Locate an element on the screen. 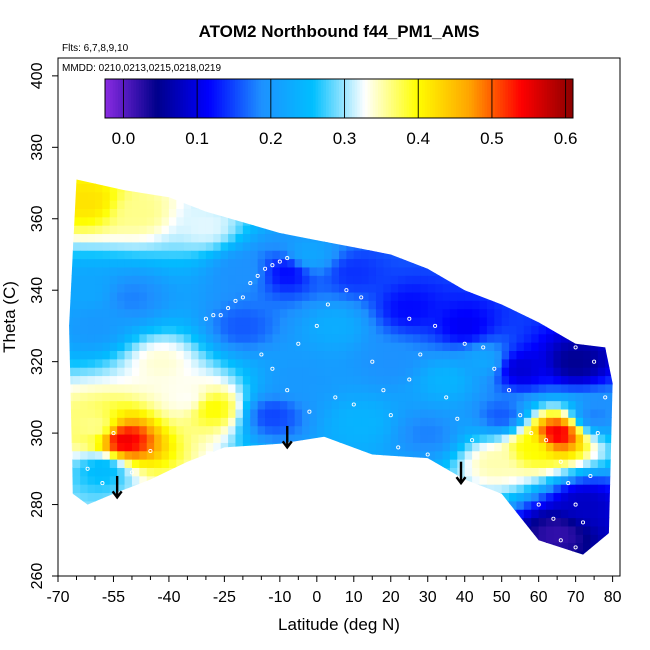 This screenshot has width=650, height=650. colorbar-tick-label: 0.6 is located at coordinates (566, 138).